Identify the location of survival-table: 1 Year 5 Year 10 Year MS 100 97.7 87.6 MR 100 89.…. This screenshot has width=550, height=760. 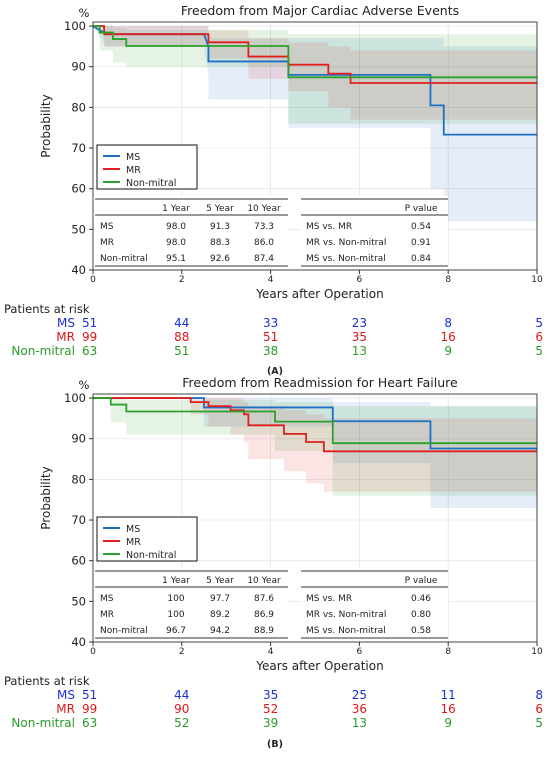
(191, 604).